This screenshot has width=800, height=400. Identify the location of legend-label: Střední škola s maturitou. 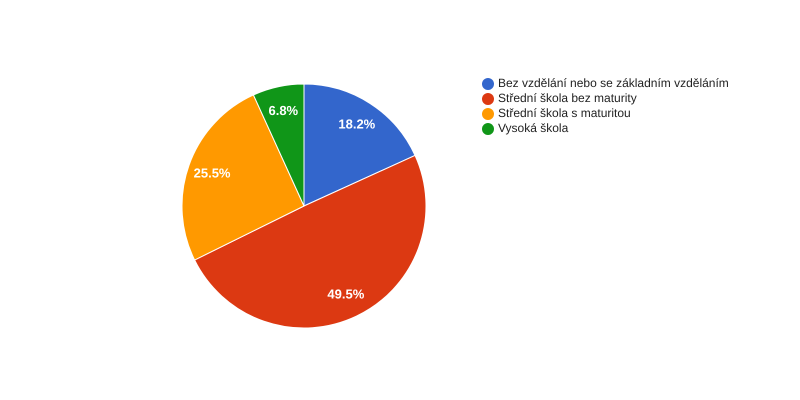
(564, 113).